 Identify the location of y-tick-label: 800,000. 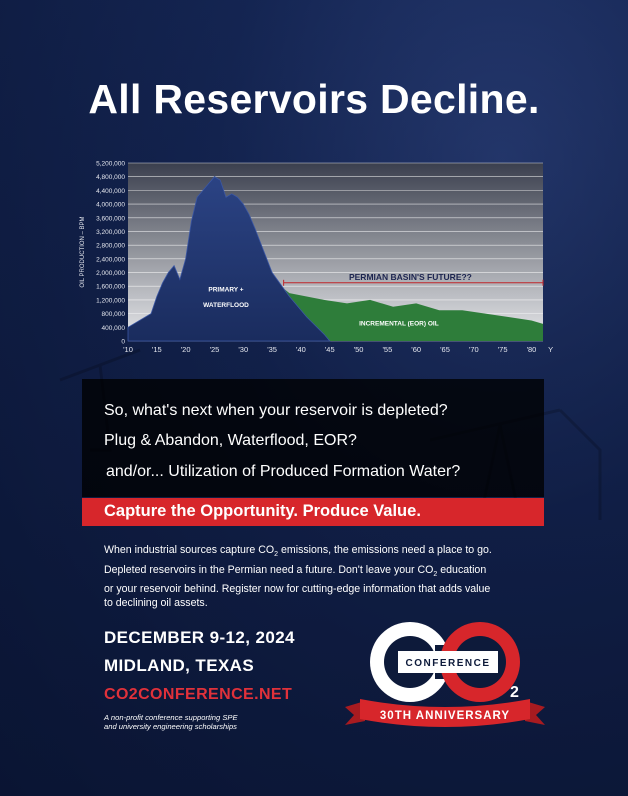
(114, 314).